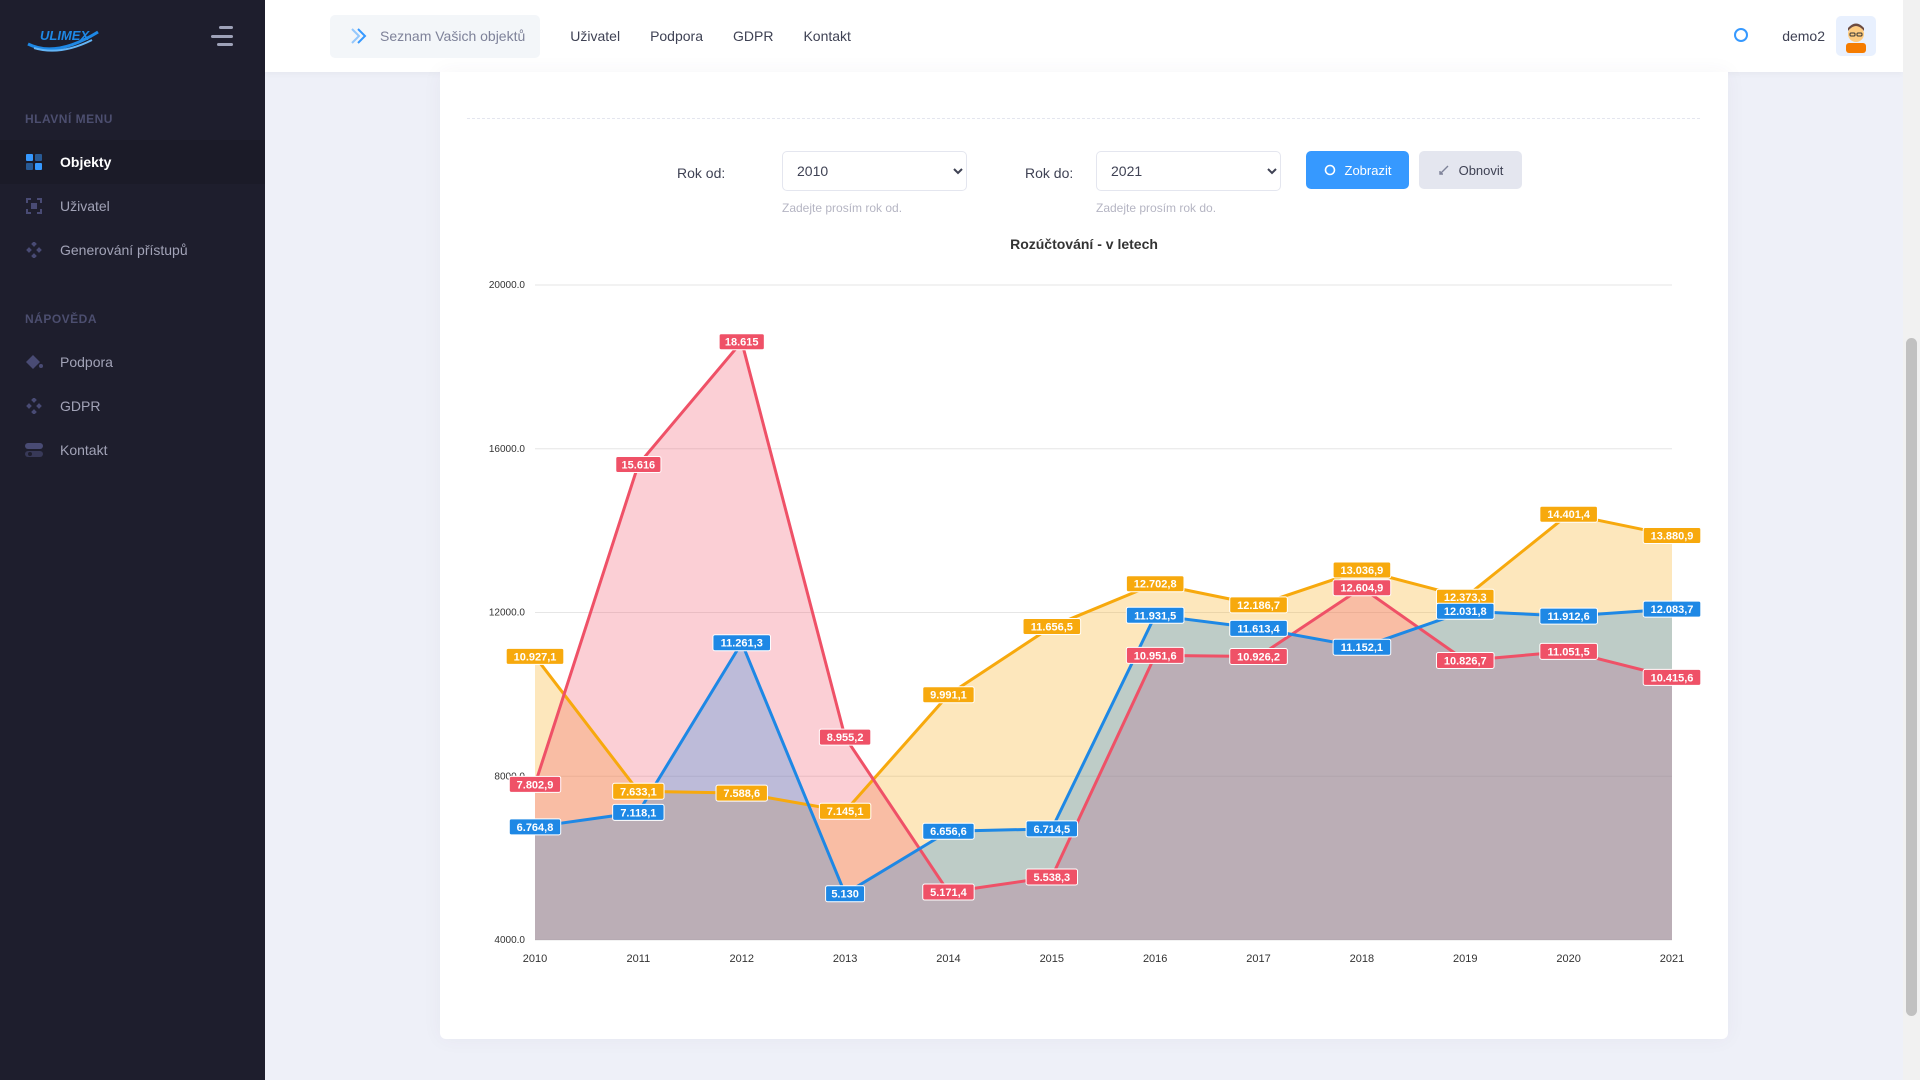 This screenshot has width=1920, height=1080. I want to click on reset-button: Obnovit, so click(1470, 170).